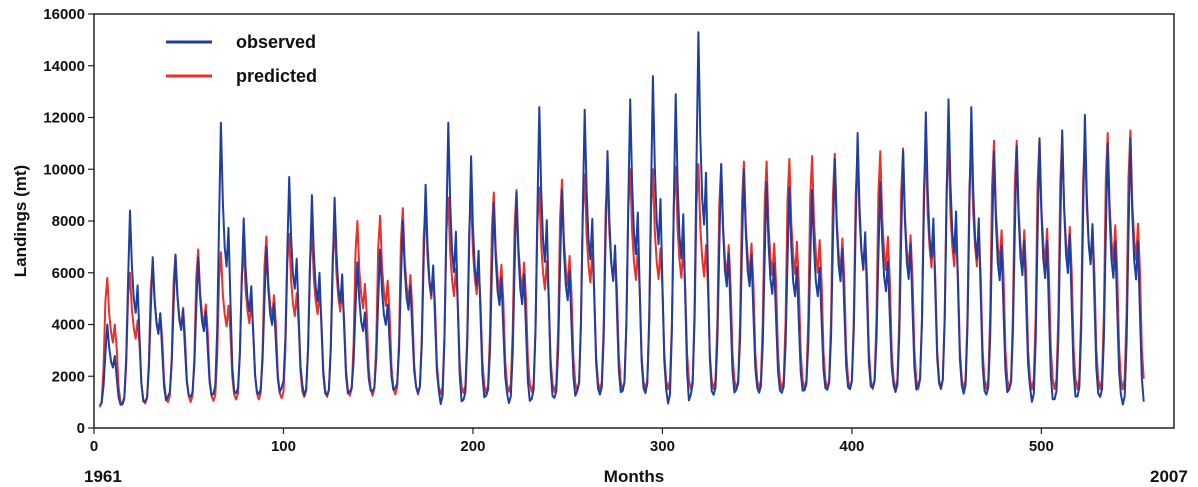 The width and height of the screenshot is (1198, 487). I want to click on x-axis-title: Months, so click(634, 476).